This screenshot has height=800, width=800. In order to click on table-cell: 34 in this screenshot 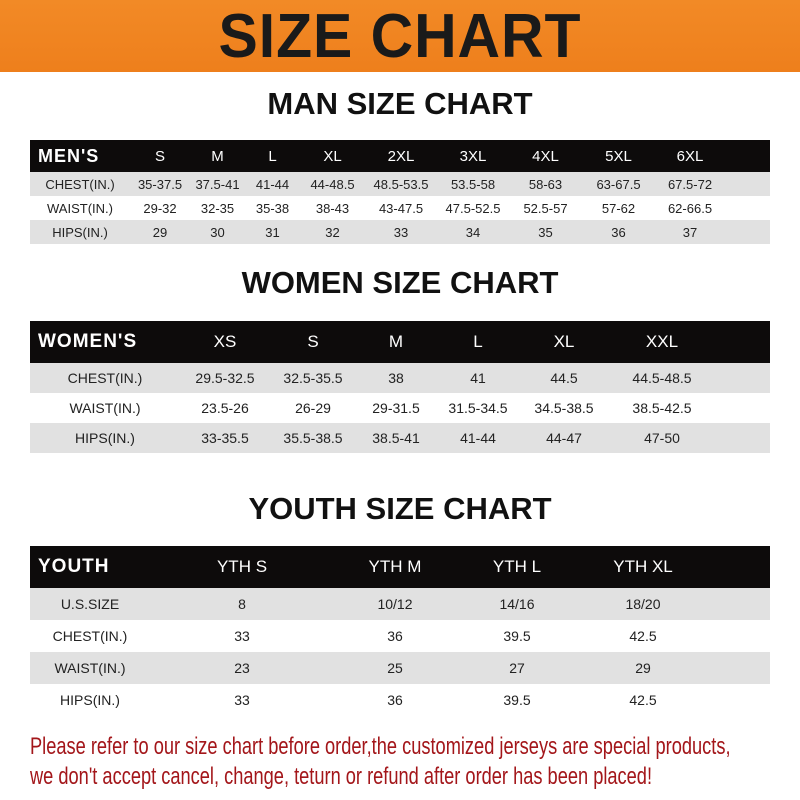, I will do `click(473, 232)`.